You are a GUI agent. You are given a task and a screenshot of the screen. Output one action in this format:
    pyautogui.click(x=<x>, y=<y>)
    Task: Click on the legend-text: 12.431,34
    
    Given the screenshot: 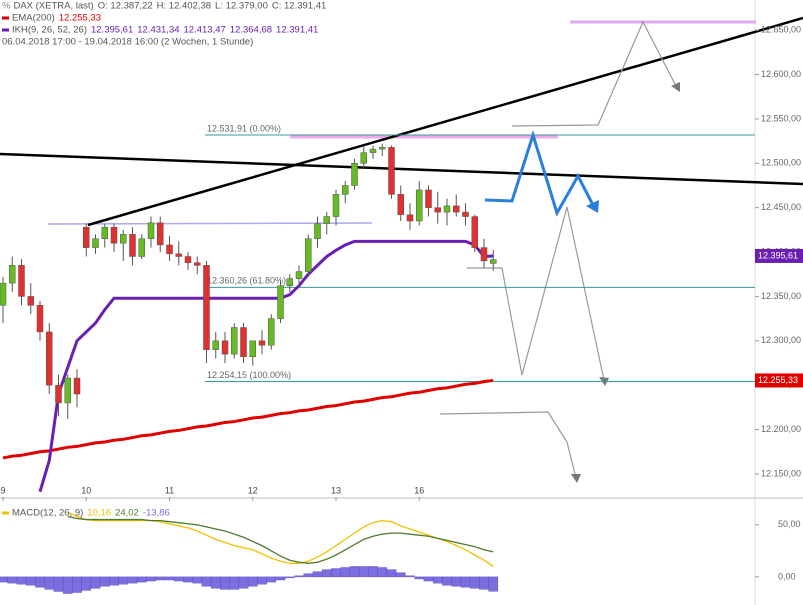 What is the action you would take?
    pyautogui.click(x=158, y=30)
    